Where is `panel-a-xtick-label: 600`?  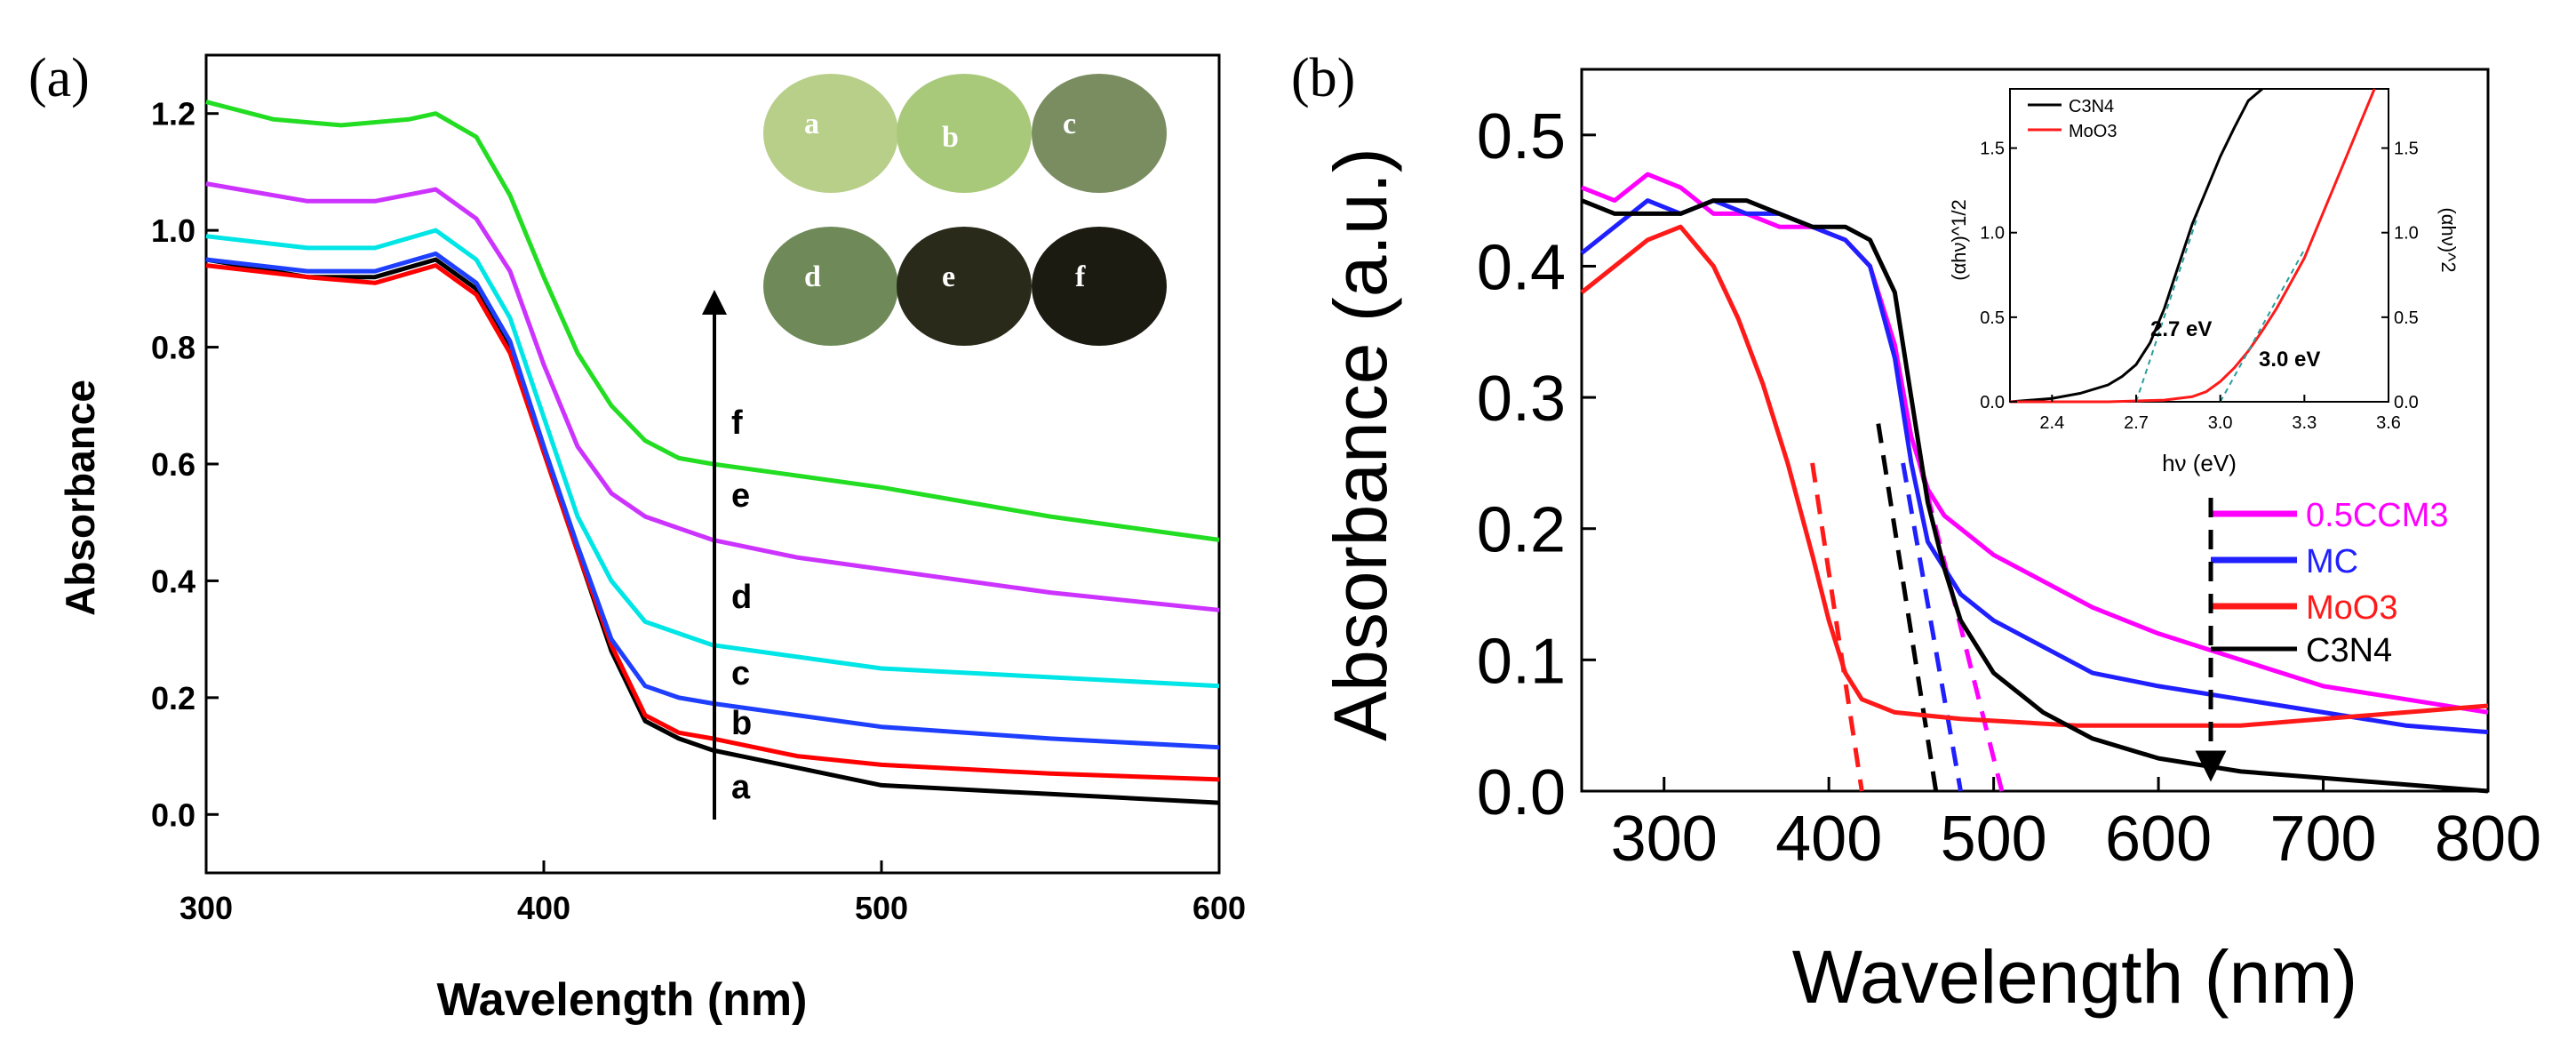
panel-a-xtick-label: 600 is located at coordinates (1219, 908).